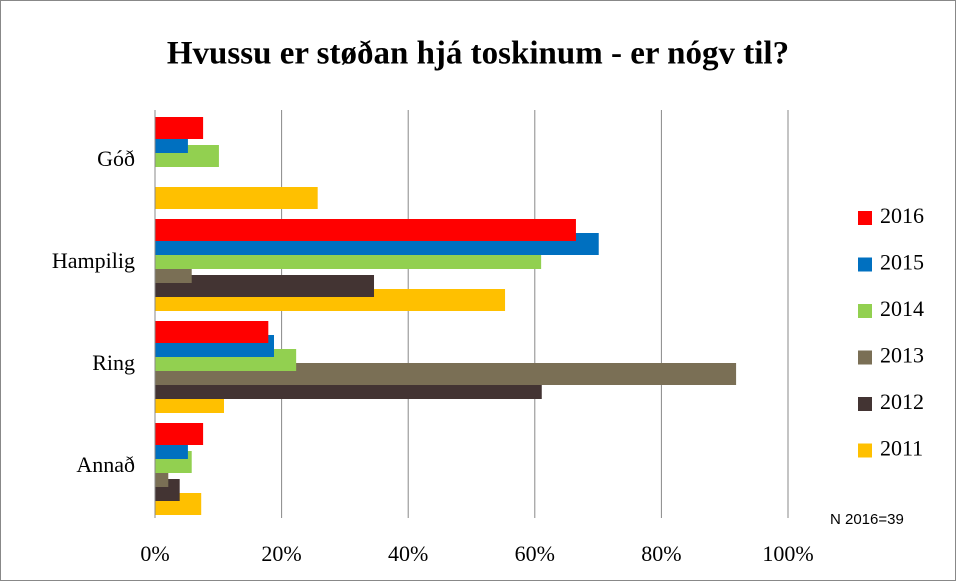 The image size is (956, 581). Describe the element at coordinates (281, 553) in the screenshot. I see `x-tick-label: 20%` at that location.